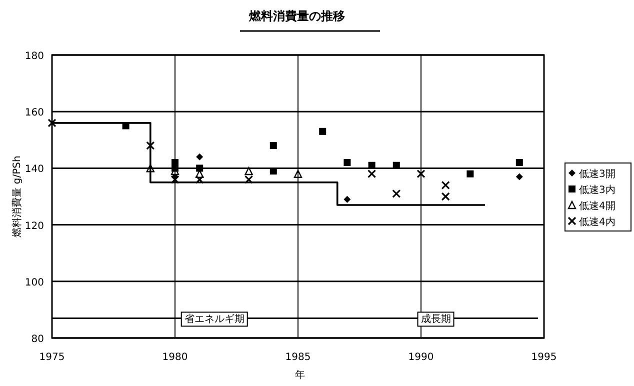 The width and height of the screenshot is (634, 386). What do you see at coordinates (597, 174) in the screenshot?
I see `legend-label: 低速3開` at bounding box center [597, 174].